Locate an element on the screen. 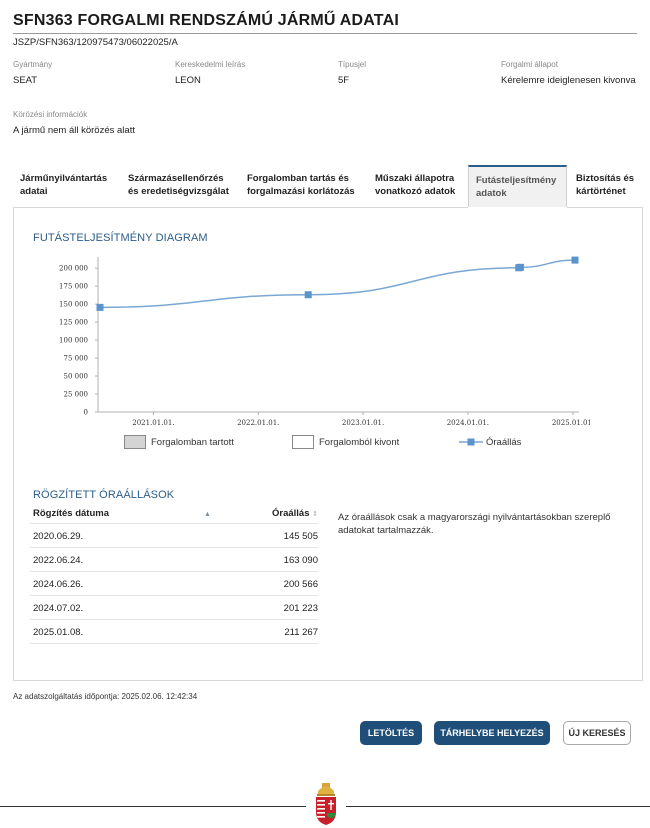  tab-mileage: Futásteljesítmény adatok is located at coordinates (517, 186).